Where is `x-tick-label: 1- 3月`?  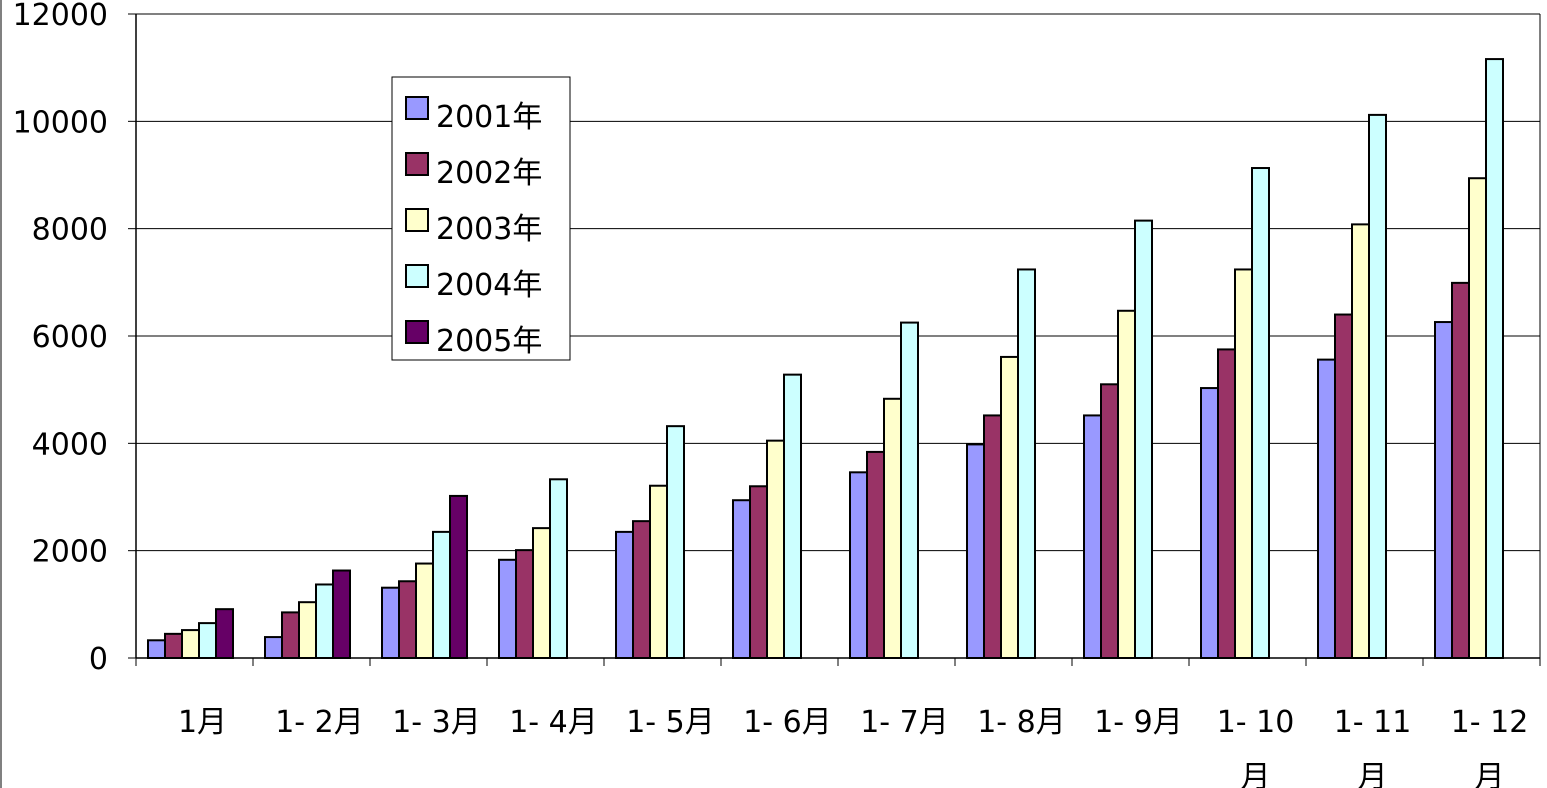 x-tick-label: 1- 3月 is located at coordinates (436, 722).